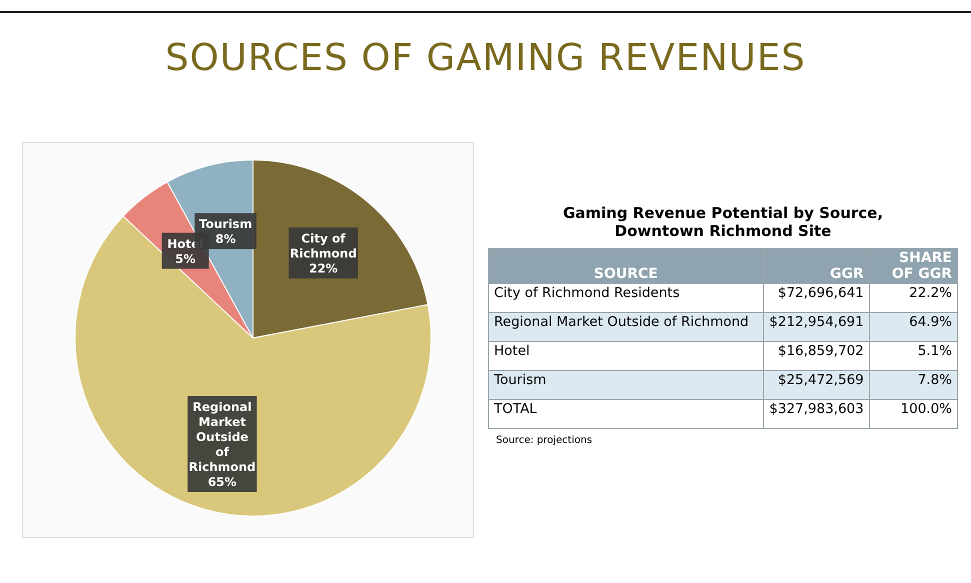 The image size is (971, 583). Describe the element at coordinates (545, 440) in the screenshot. I see `source-note: Source: projections` at that location.